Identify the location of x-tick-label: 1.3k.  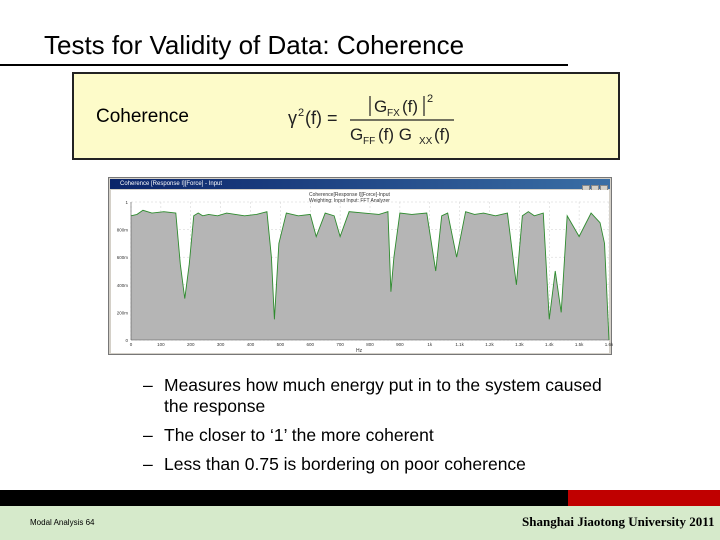
(519, 344).